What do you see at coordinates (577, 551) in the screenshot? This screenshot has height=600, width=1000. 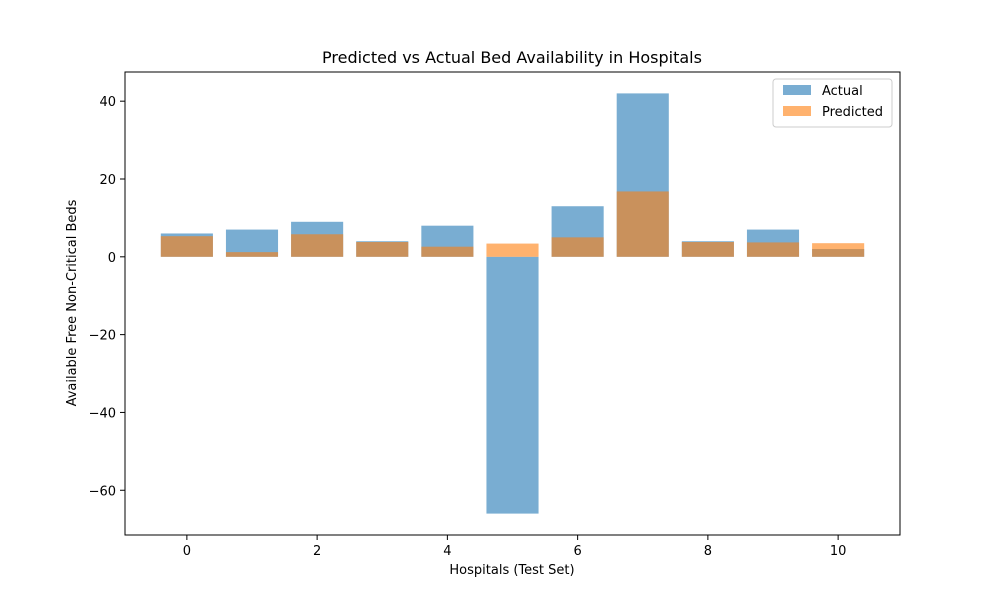 I see `x-tick-label: 6` at bounding box center [577, 551].